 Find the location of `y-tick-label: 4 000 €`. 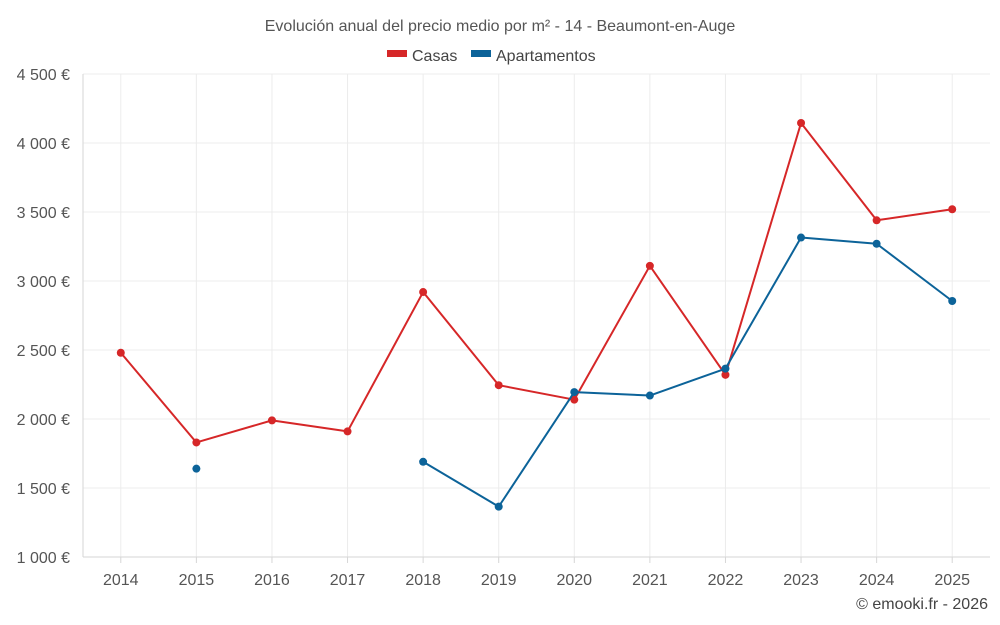

y-tick-label: 4 000 € is located at coordinates (43, 144).